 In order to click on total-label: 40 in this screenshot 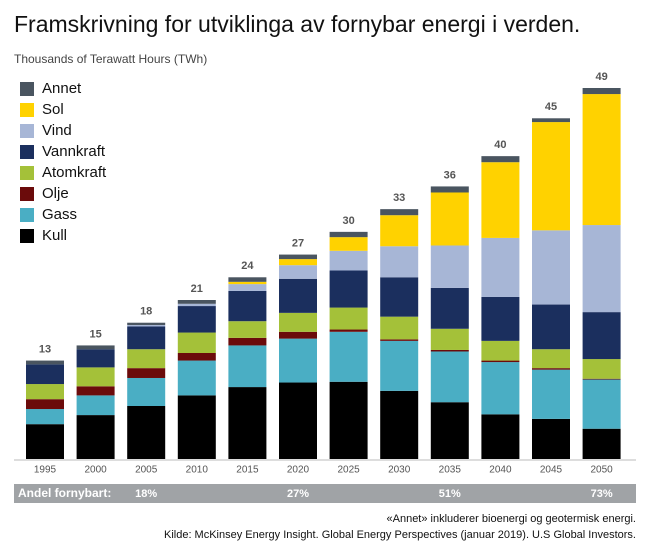, I will do `click(500, 145)`.